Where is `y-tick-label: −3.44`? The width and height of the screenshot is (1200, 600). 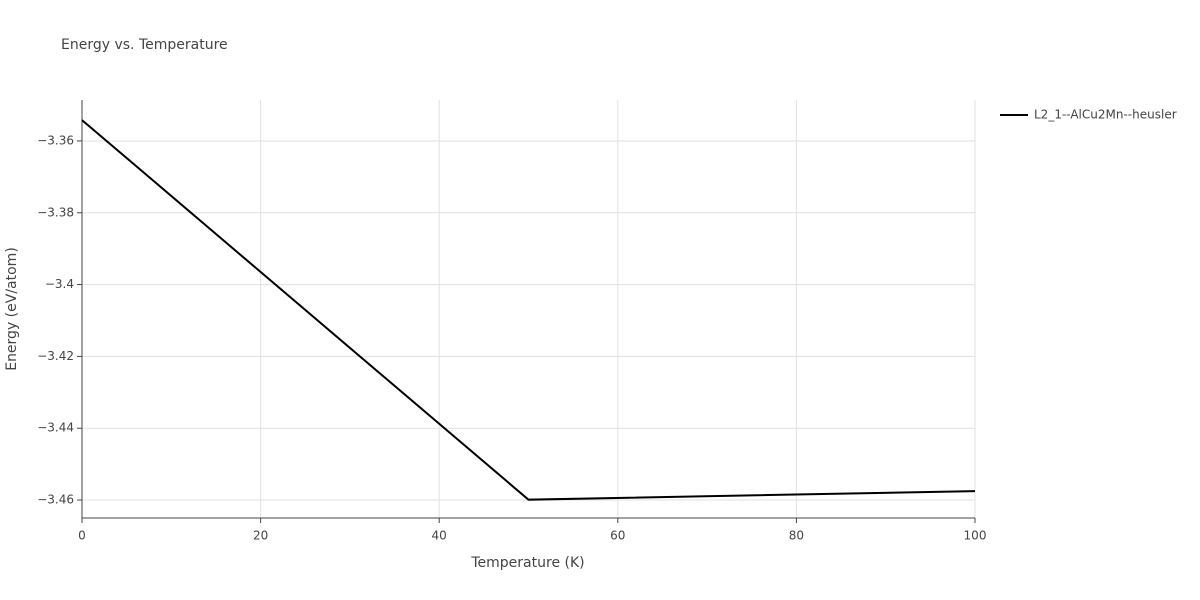 y-tick-label: −3.44 is located at coordinates (55, 428).